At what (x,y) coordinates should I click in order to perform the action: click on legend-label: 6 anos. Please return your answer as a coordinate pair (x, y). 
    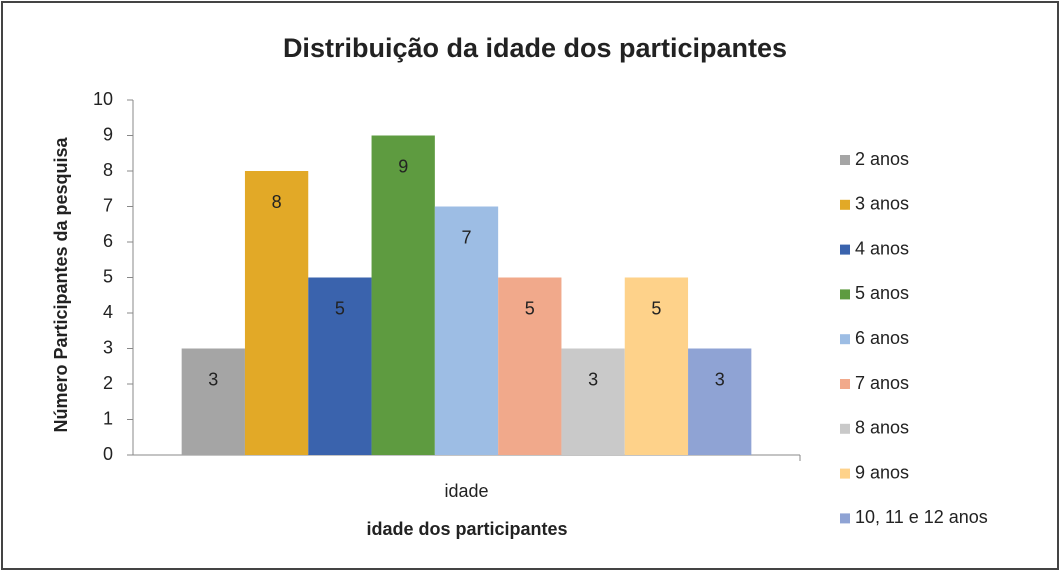
    Looking at the image, I should click on (882, 338).